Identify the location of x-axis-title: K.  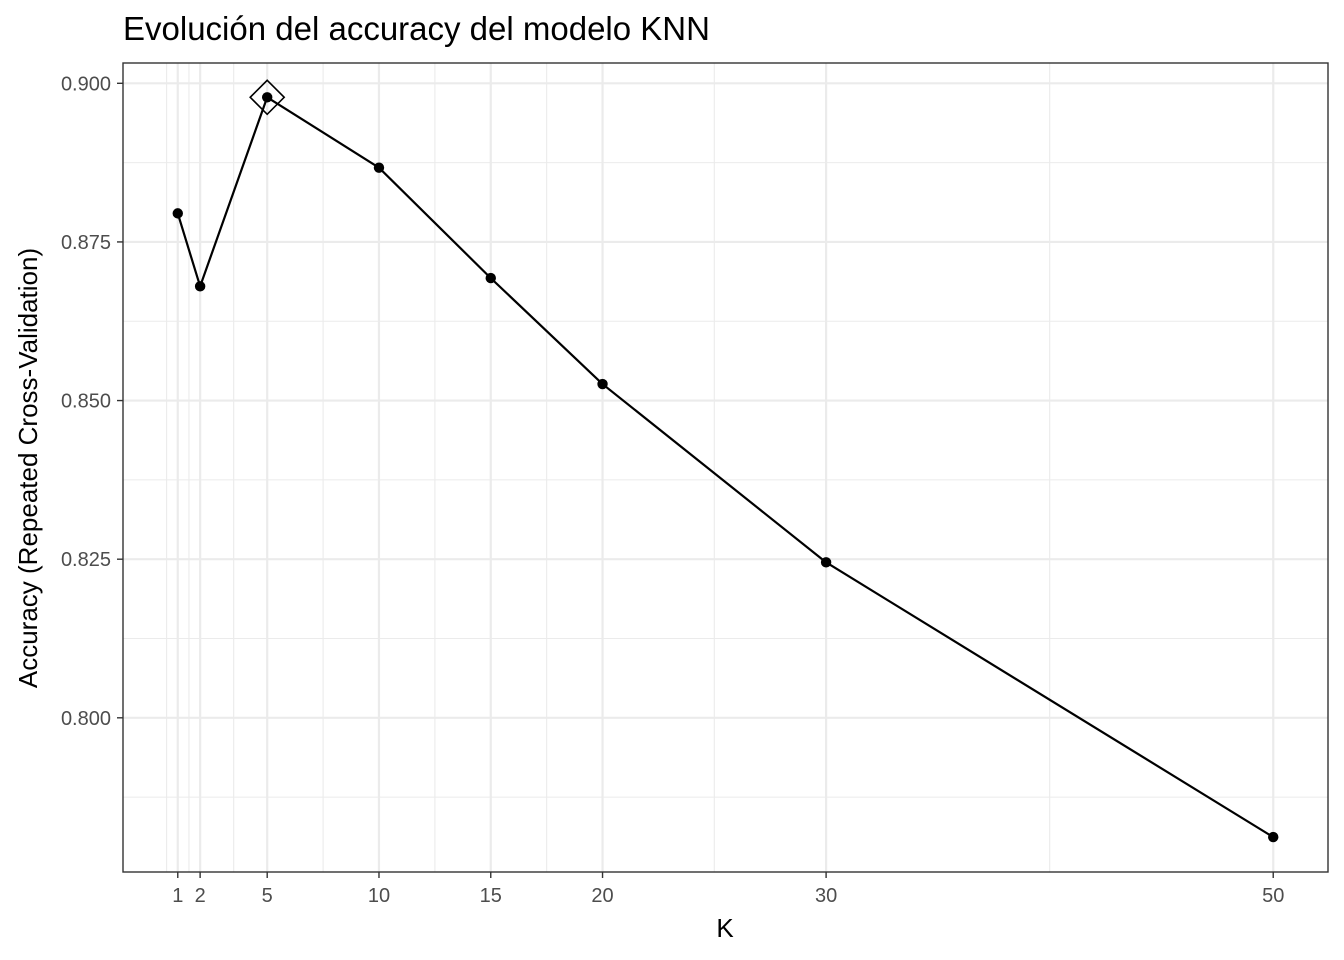
(725, 928).